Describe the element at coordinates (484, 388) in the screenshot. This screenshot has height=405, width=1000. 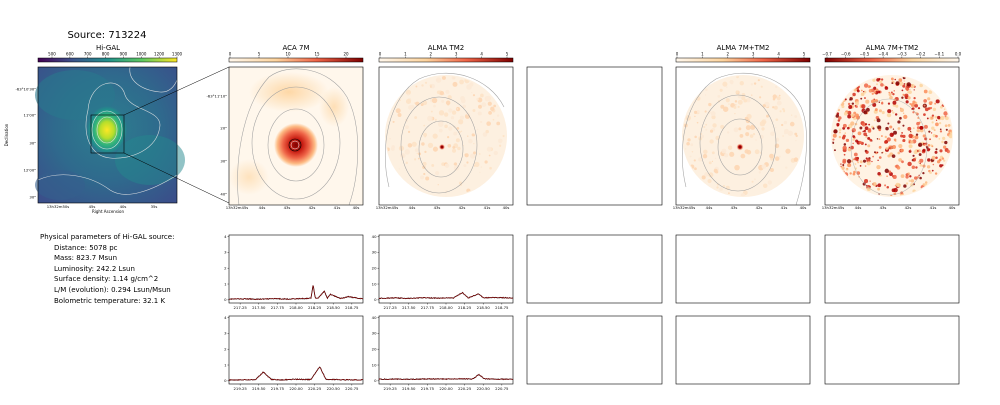
I see `xtick-label: 220.50` at that location.